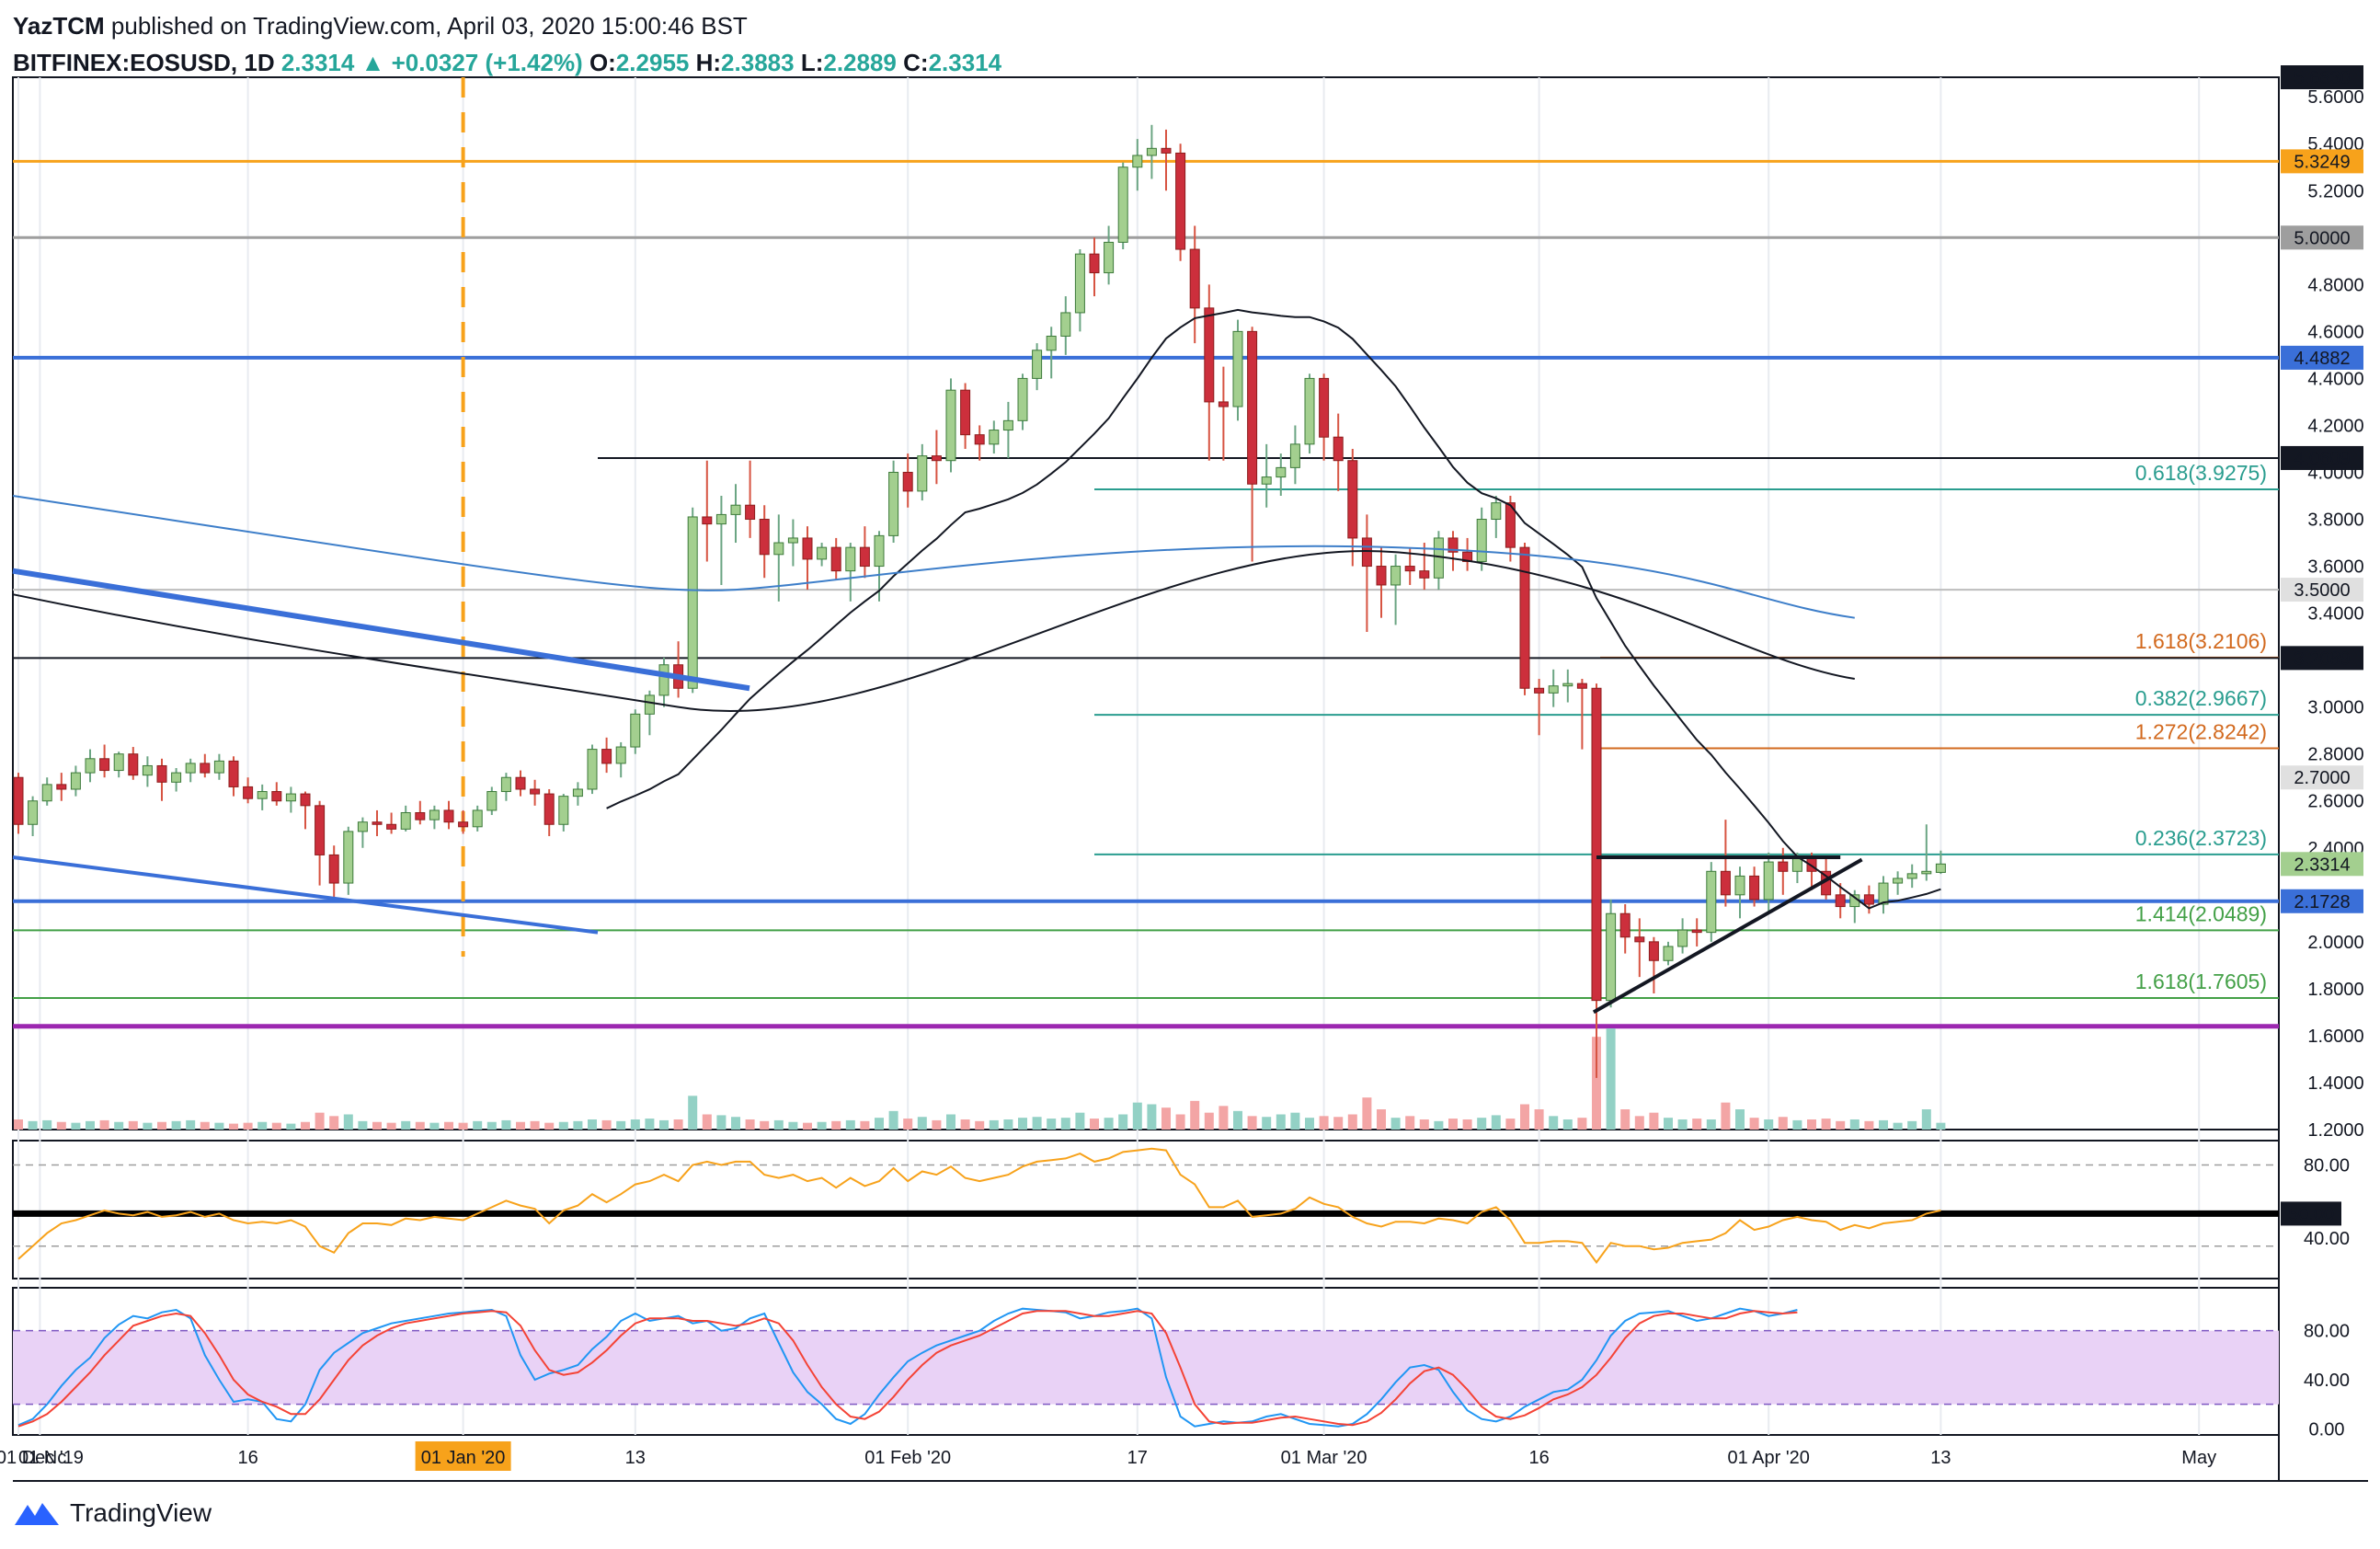 This screenshot has width=2380, height=1549. Describe the element at coordinates (37, 1514) in the screenshot. I see `tradingview-logo-icon` at that location.